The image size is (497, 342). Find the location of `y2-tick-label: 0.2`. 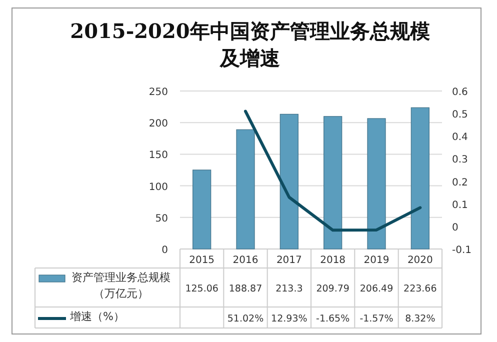

y2-tick-label: 0.2 is located at coordinates (460, 182).